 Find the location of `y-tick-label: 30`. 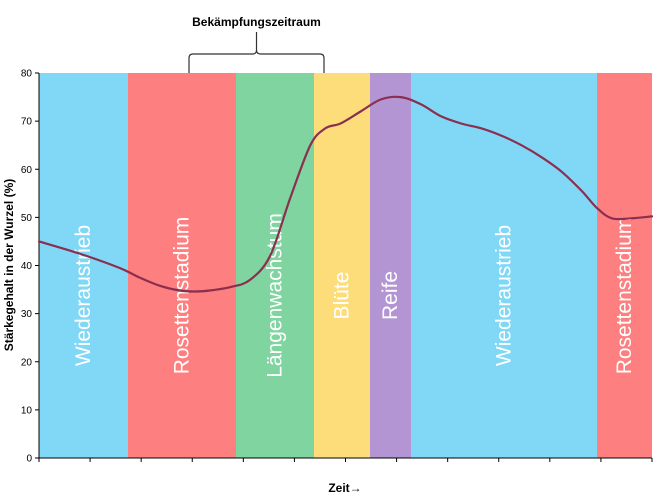

y-tick-label: 30 is located at coordinates (27, 314).